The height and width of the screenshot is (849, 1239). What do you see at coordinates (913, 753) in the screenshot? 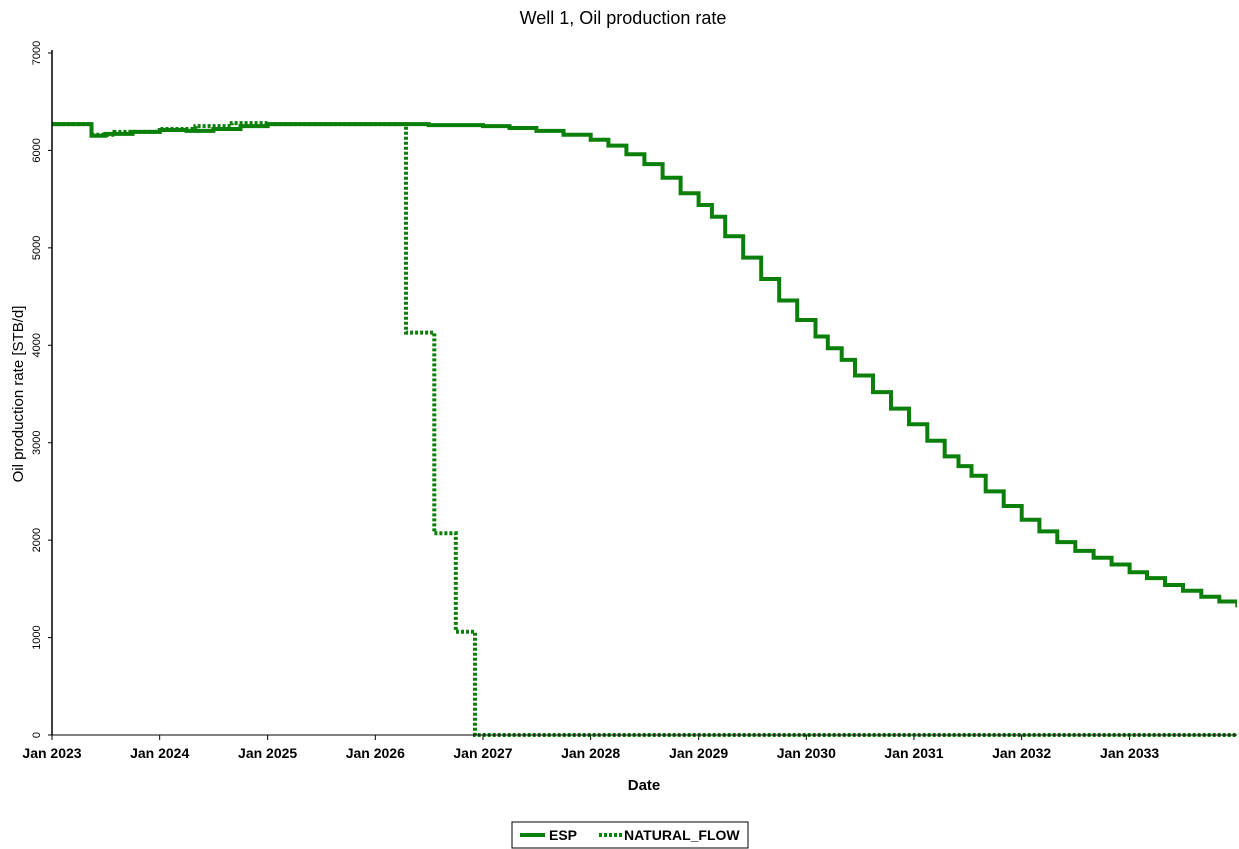
I see `x-tick-label: Jan 2031` at bounding box center [913, 753].